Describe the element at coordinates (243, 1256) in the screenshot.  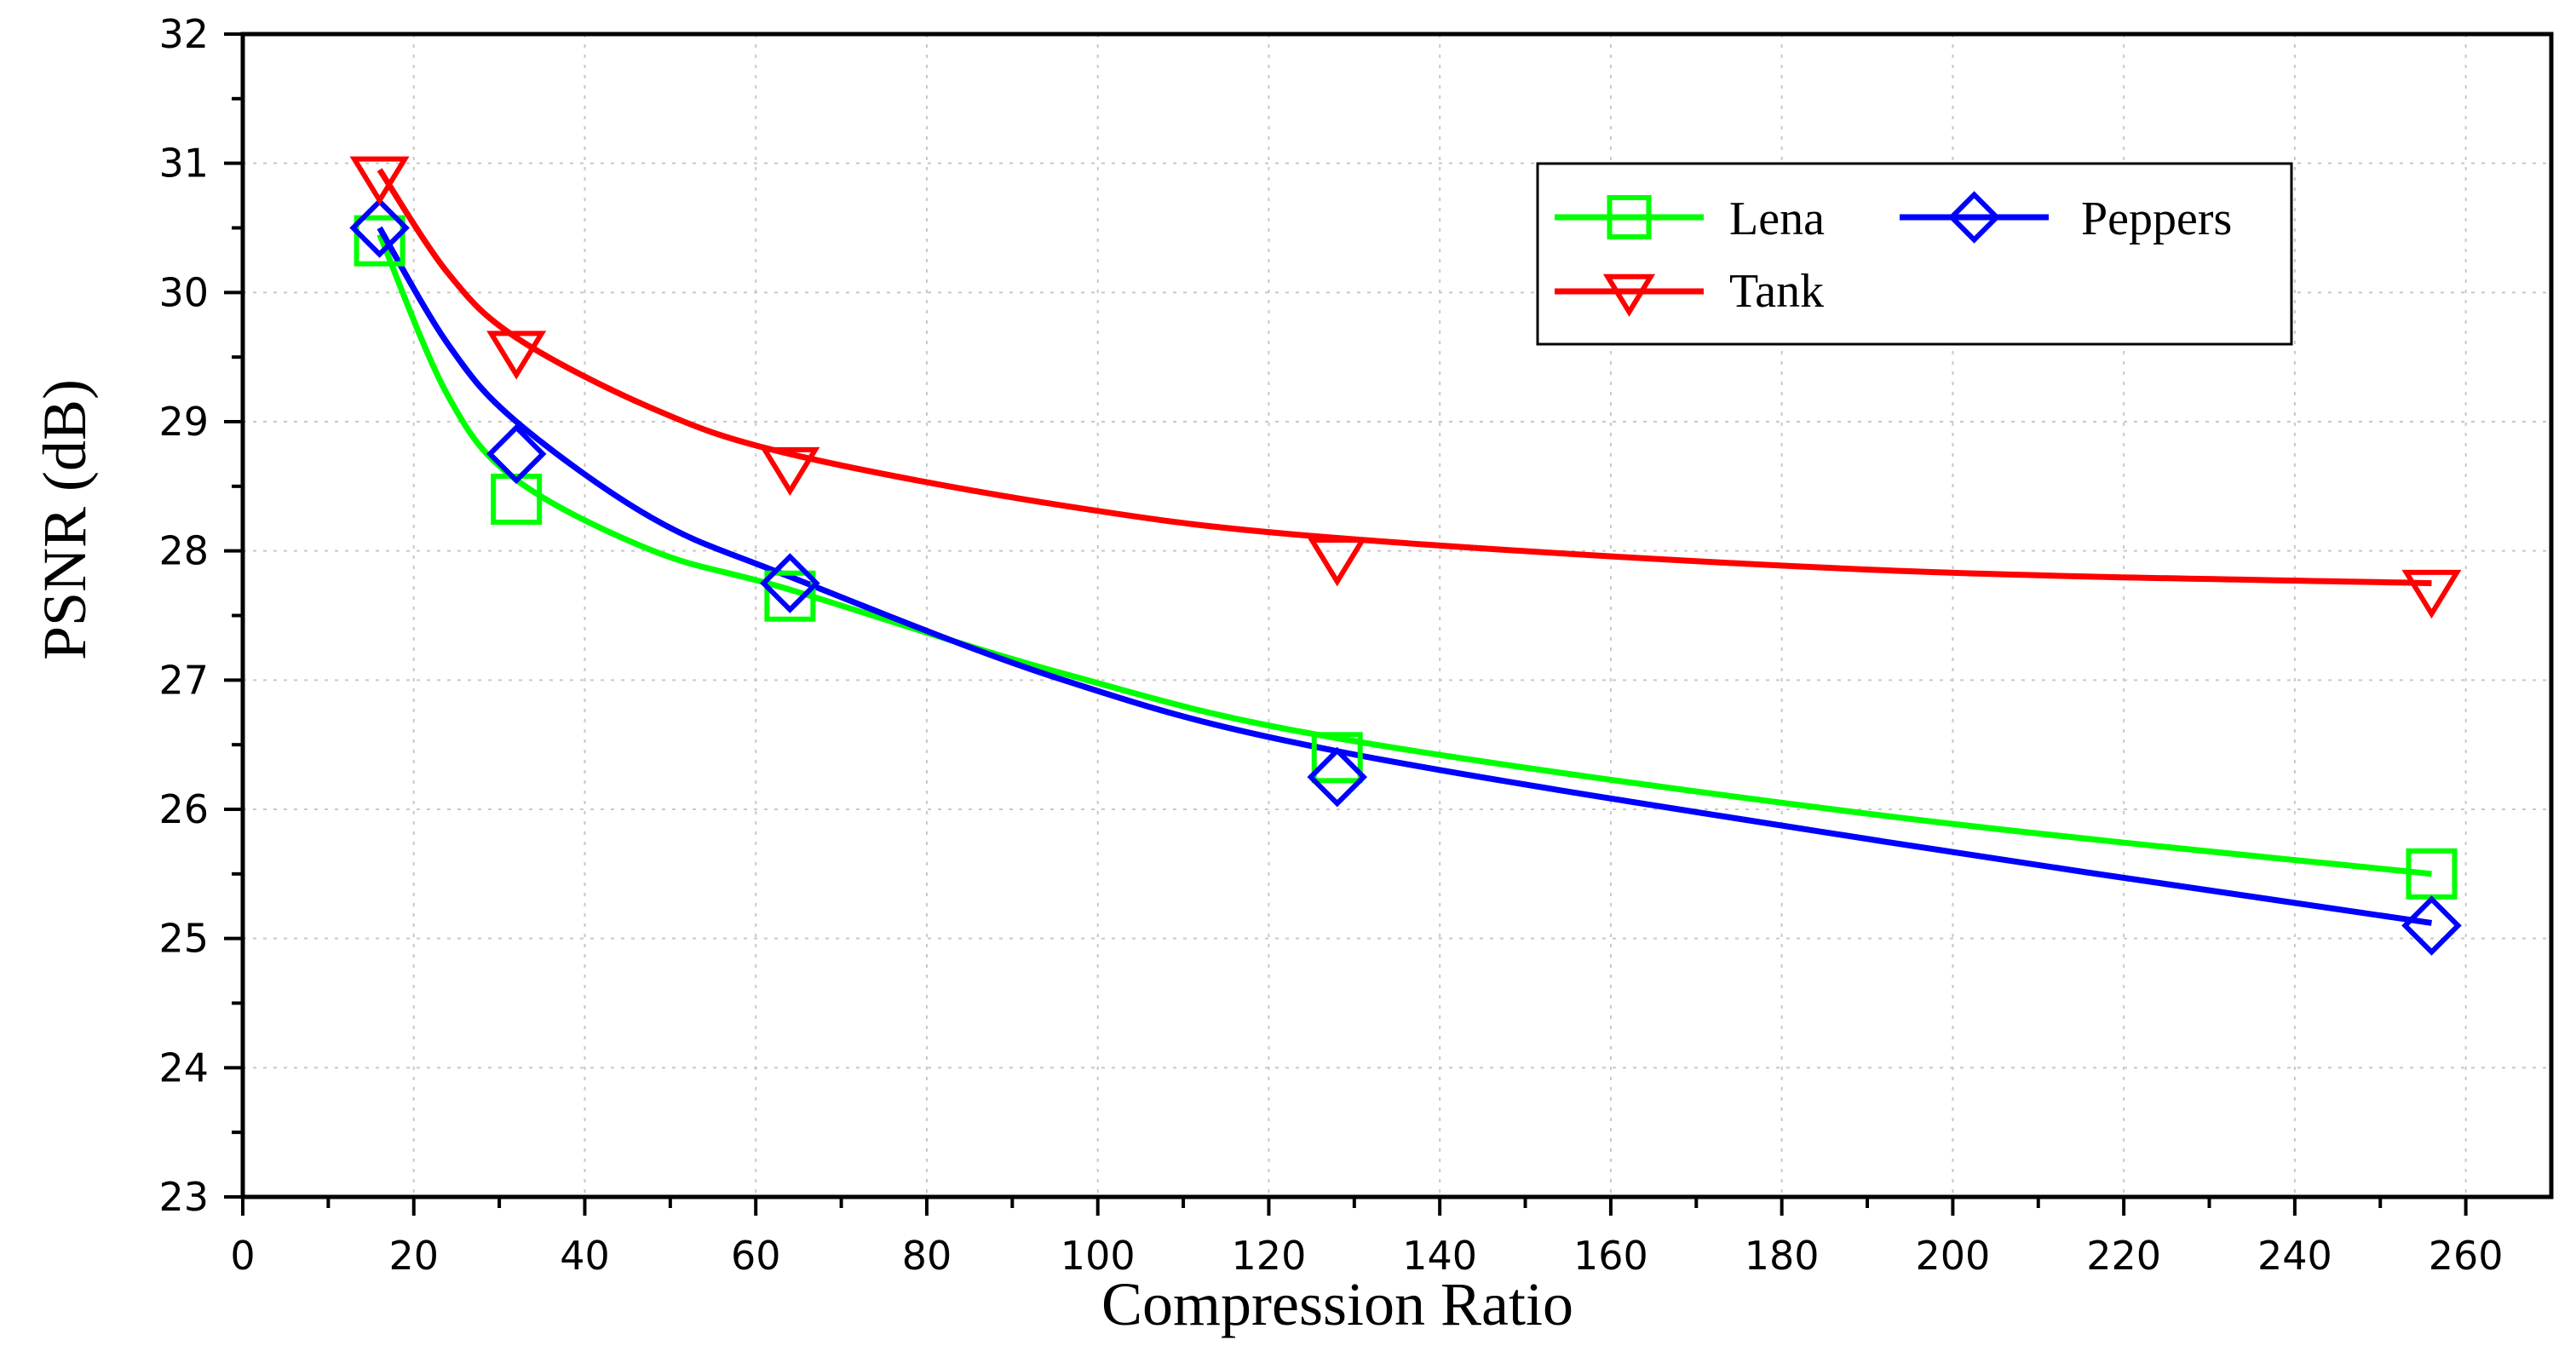
I see `x-tick-label: 0` at that location.